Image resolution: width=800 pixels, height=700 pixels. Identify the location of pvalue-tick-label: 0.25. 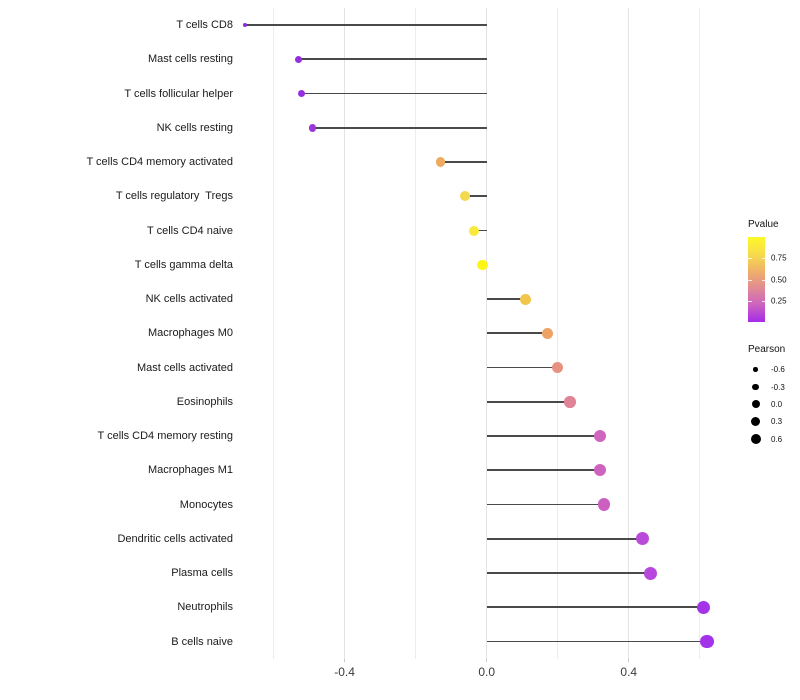
(779, 301).